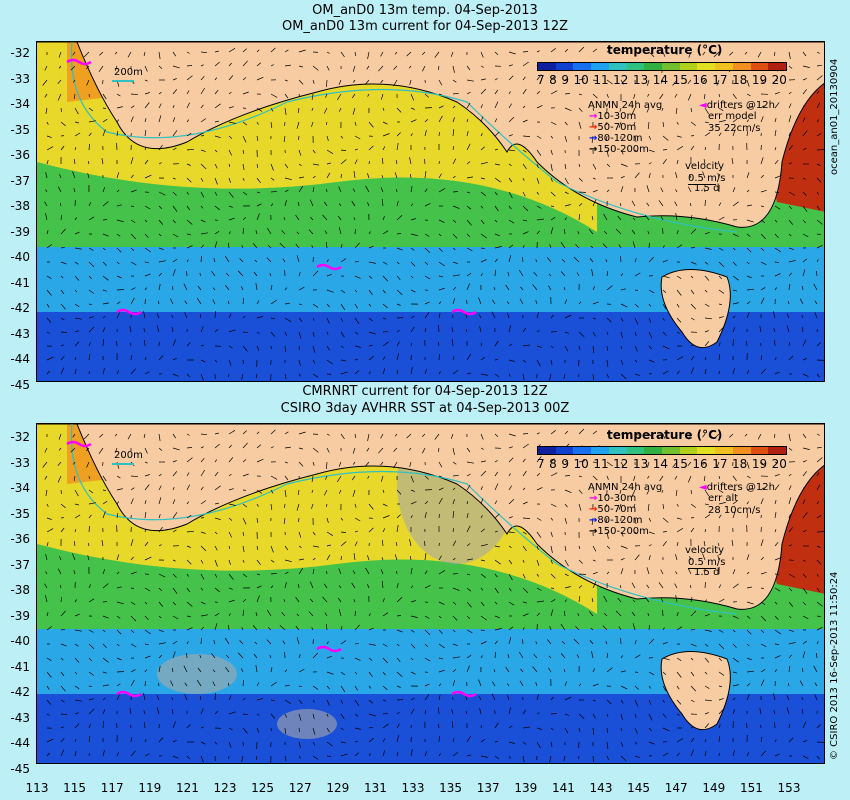 The height and width of the screenshot is (800, 850). What do you see at coordinates (665, 50) in the screenshot?
I see `panel1-colorbar-title: temperature (°C)` at bounding box center [665, 50].